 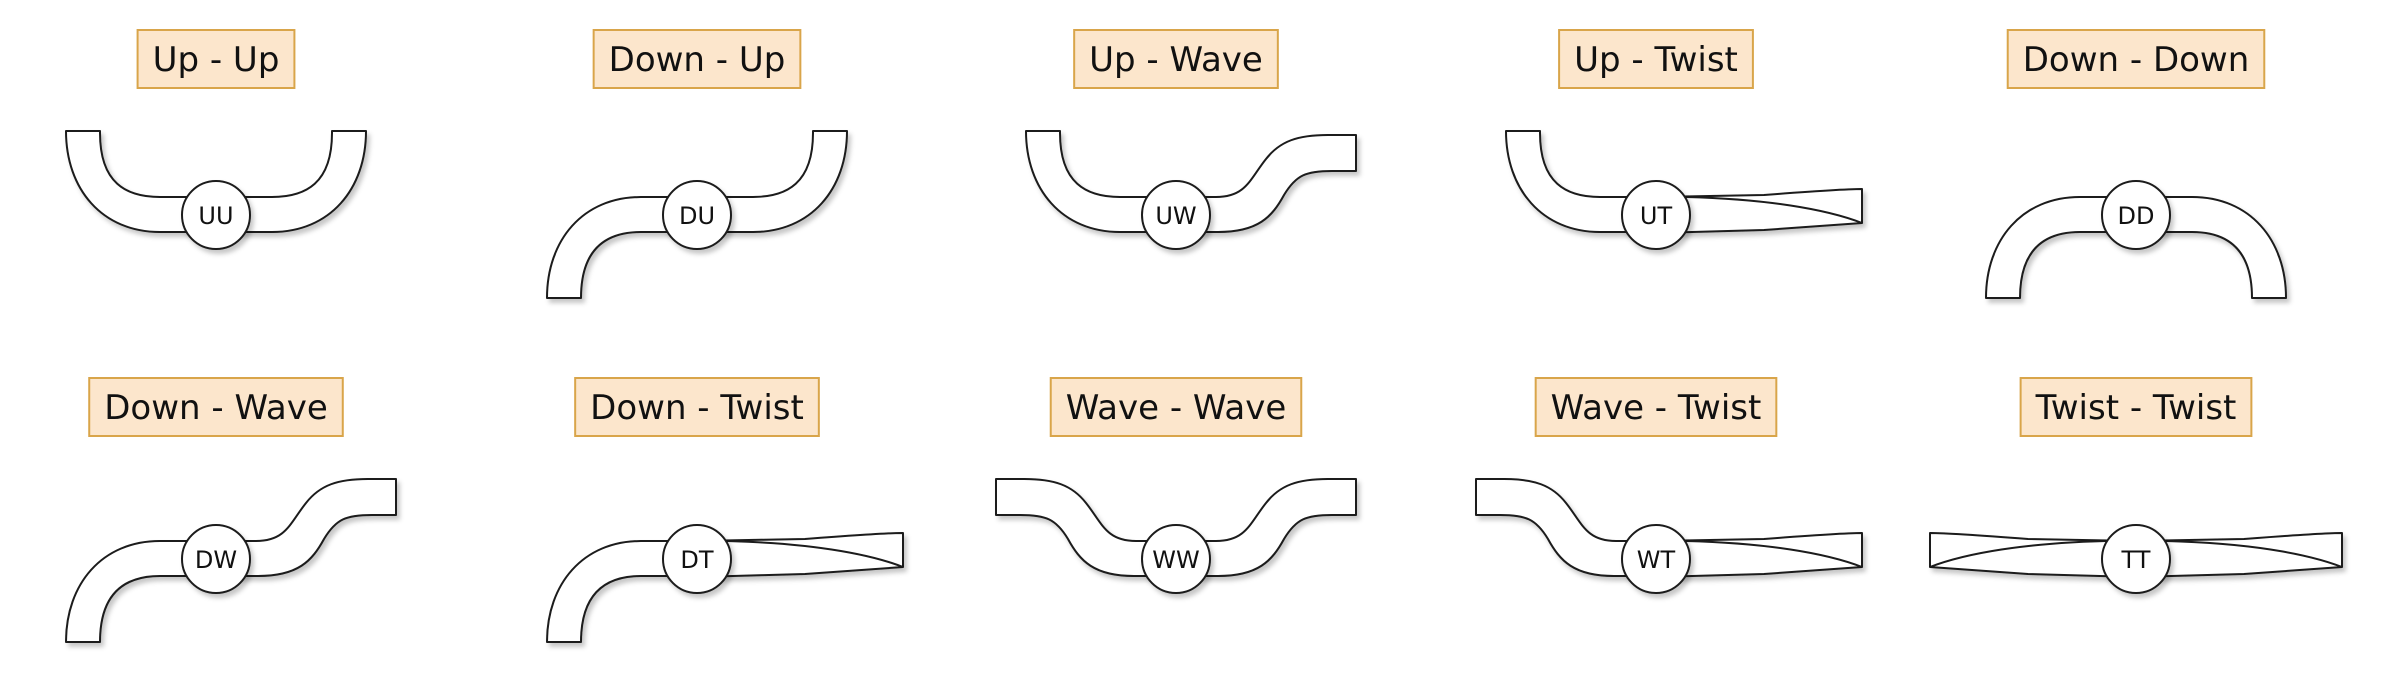 I want to click on junction-cell-wt: Wave - Twist WT, so click(x=1669, y=485).